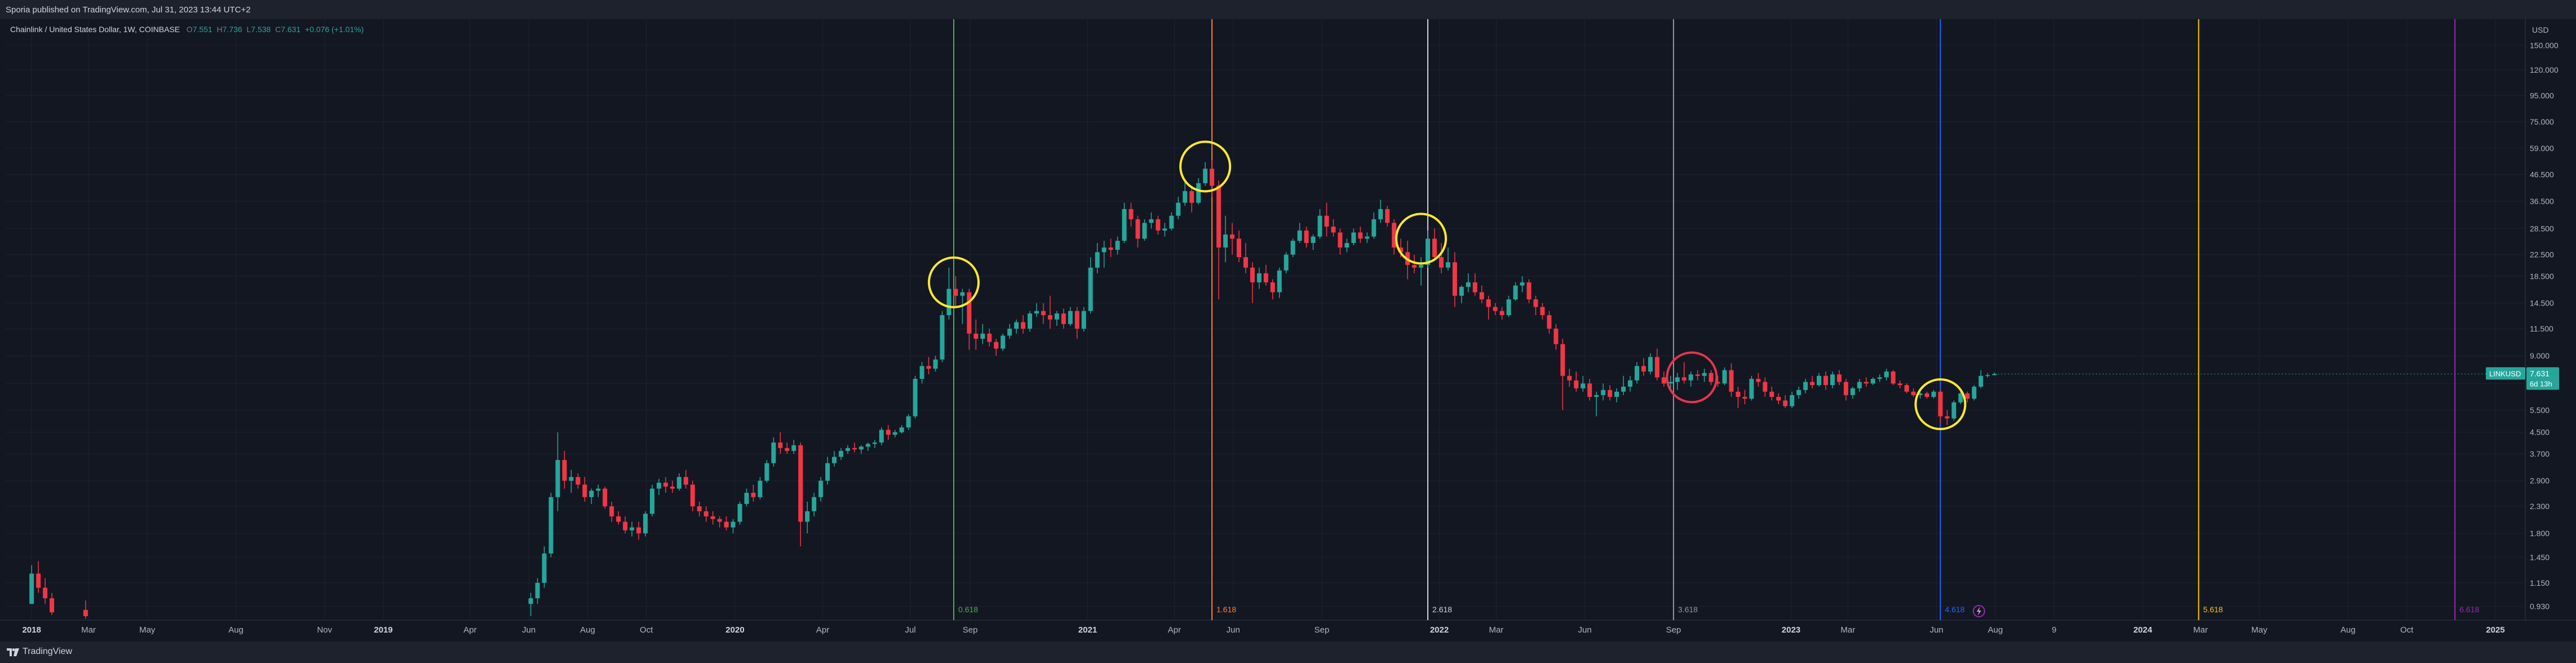 Image resolution: width=2576 pixels, height=663 pixels. Describe the element at coordinates (2550, 330) in the screenshot. I see `price-axis-area` at that location.